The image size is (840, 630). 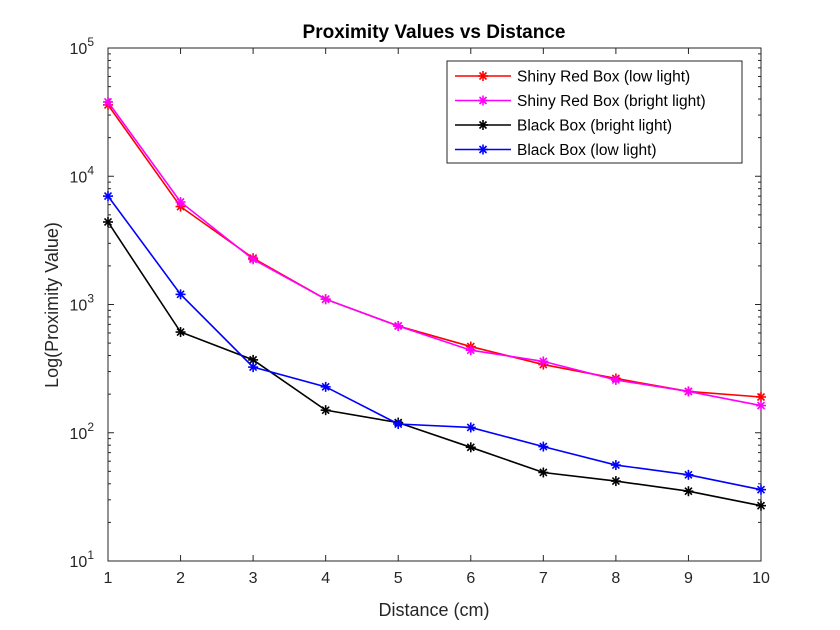 I want to click on legend-box, so click(x=594, y=112).